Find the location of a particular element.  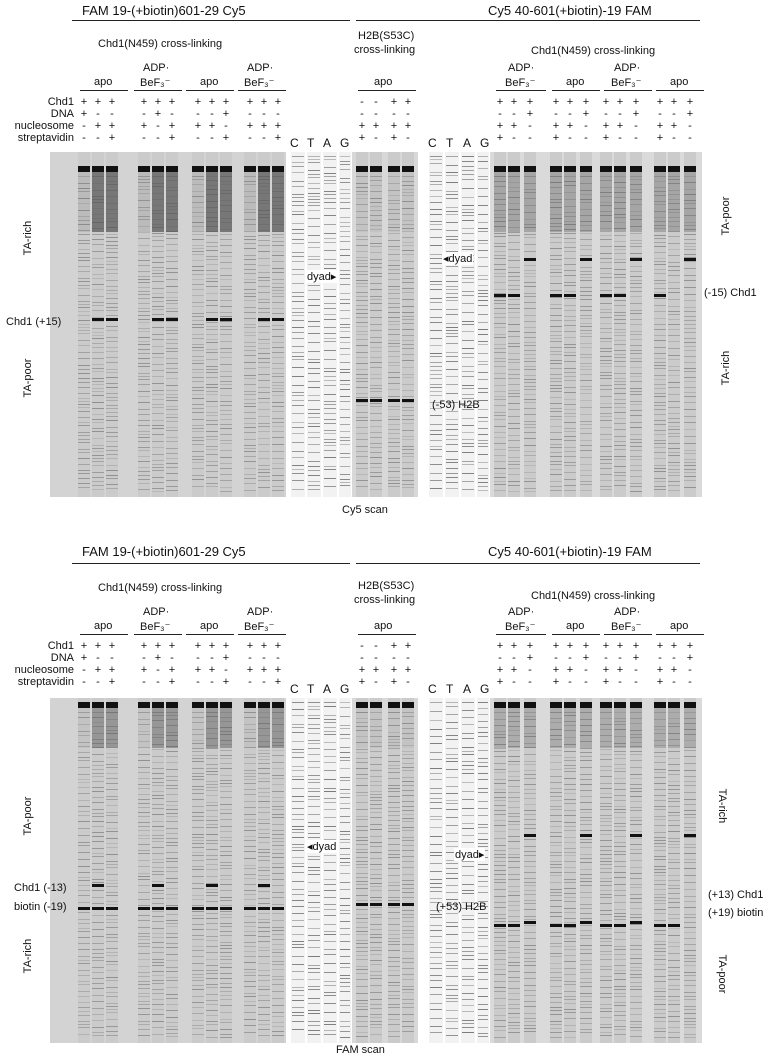

sample-lane is located at coordinates (226, 870).